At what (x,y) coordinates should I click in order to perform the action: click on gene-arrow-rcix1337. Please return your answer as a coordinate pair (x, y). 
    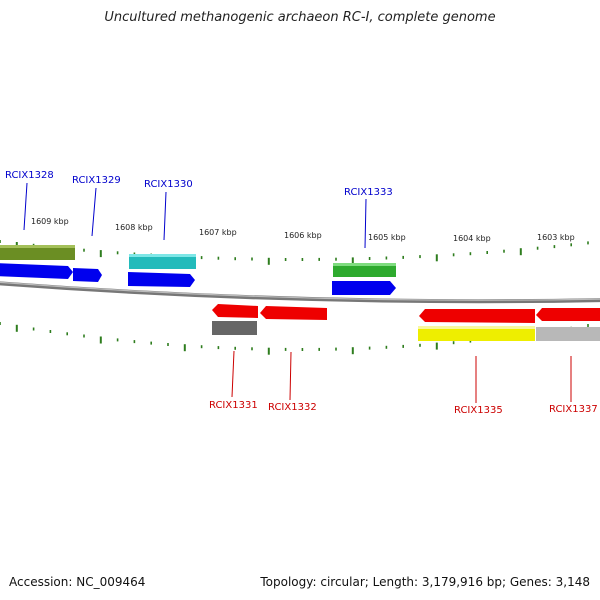
    Looking at the image, I should click on (568, 314).